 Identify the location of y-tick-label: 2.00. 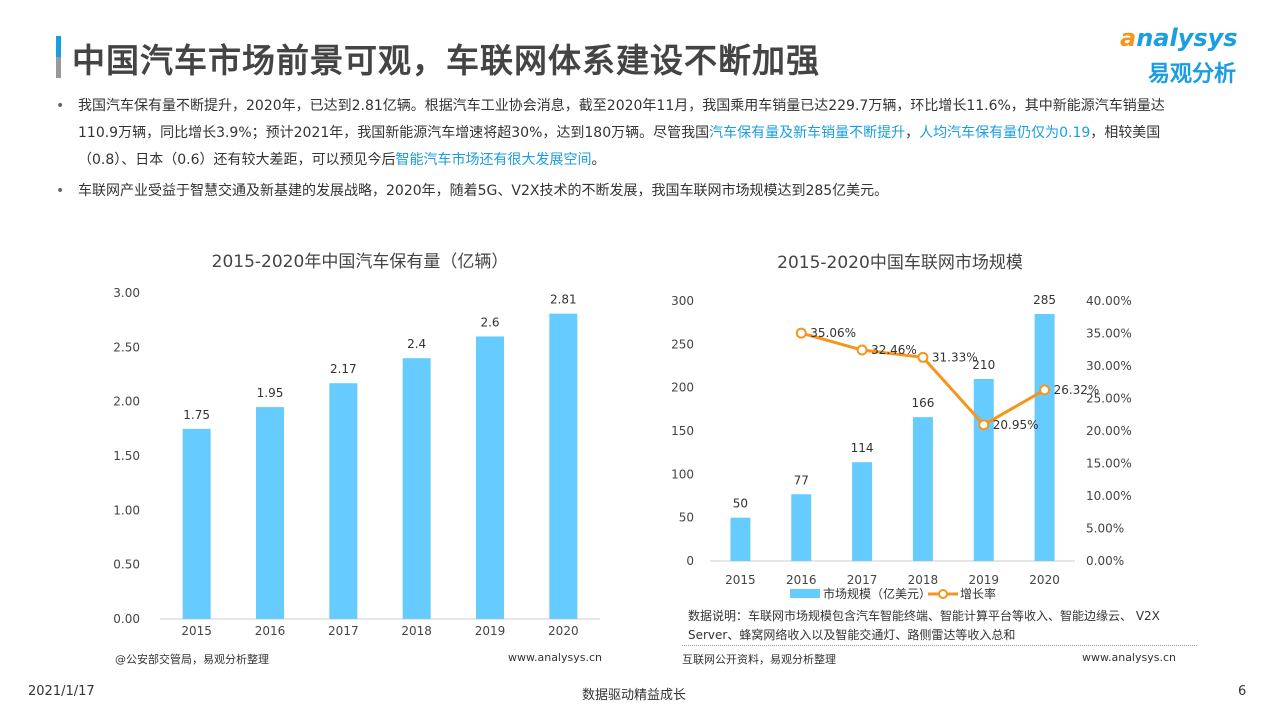
(126, 402).